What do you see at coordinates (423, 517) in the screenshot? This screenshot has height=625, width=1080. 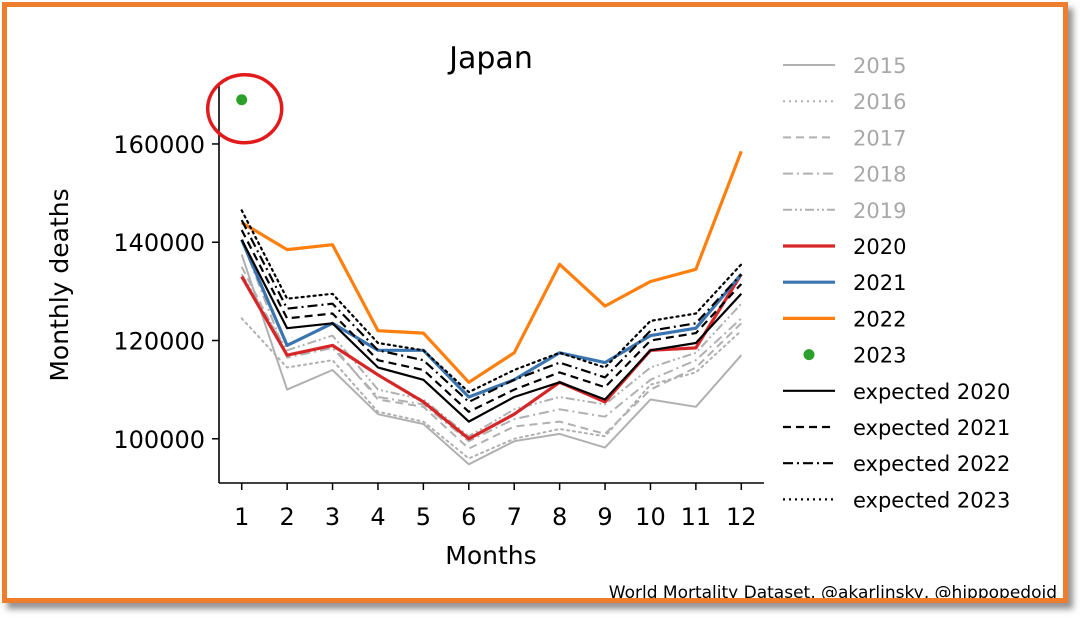 I see `x-tick-label: 5` at bounding box center [423, 517].